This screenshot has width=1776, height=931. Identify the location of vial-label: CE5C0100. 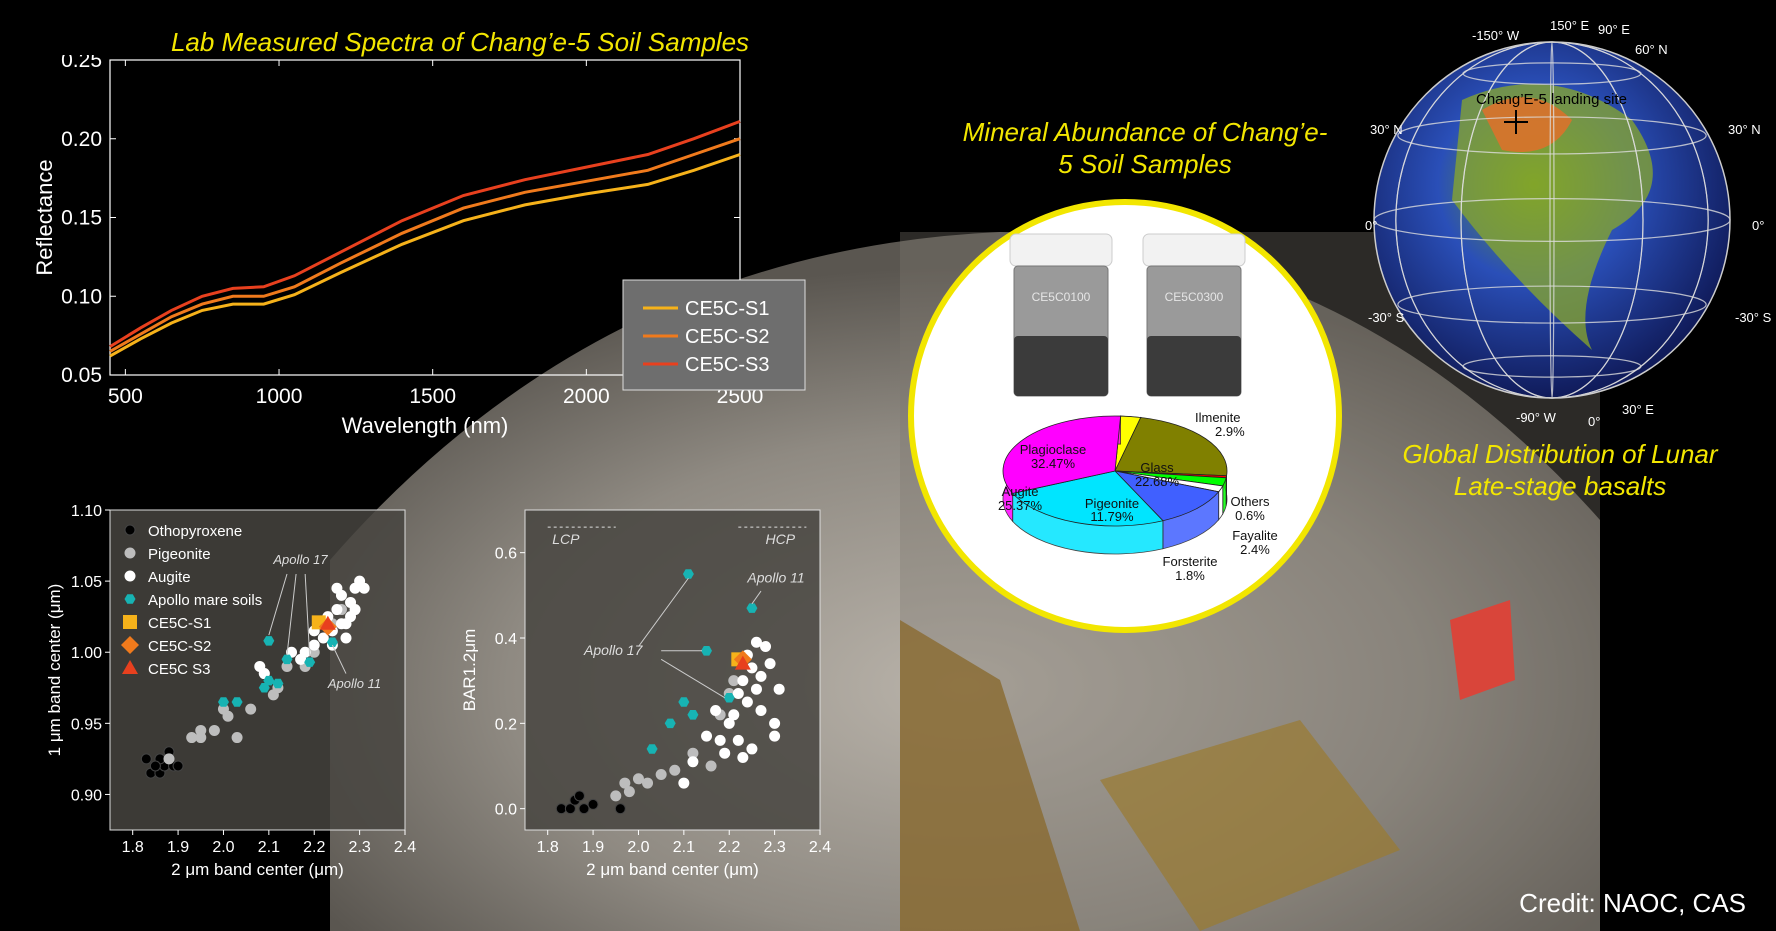
(1061, 297).